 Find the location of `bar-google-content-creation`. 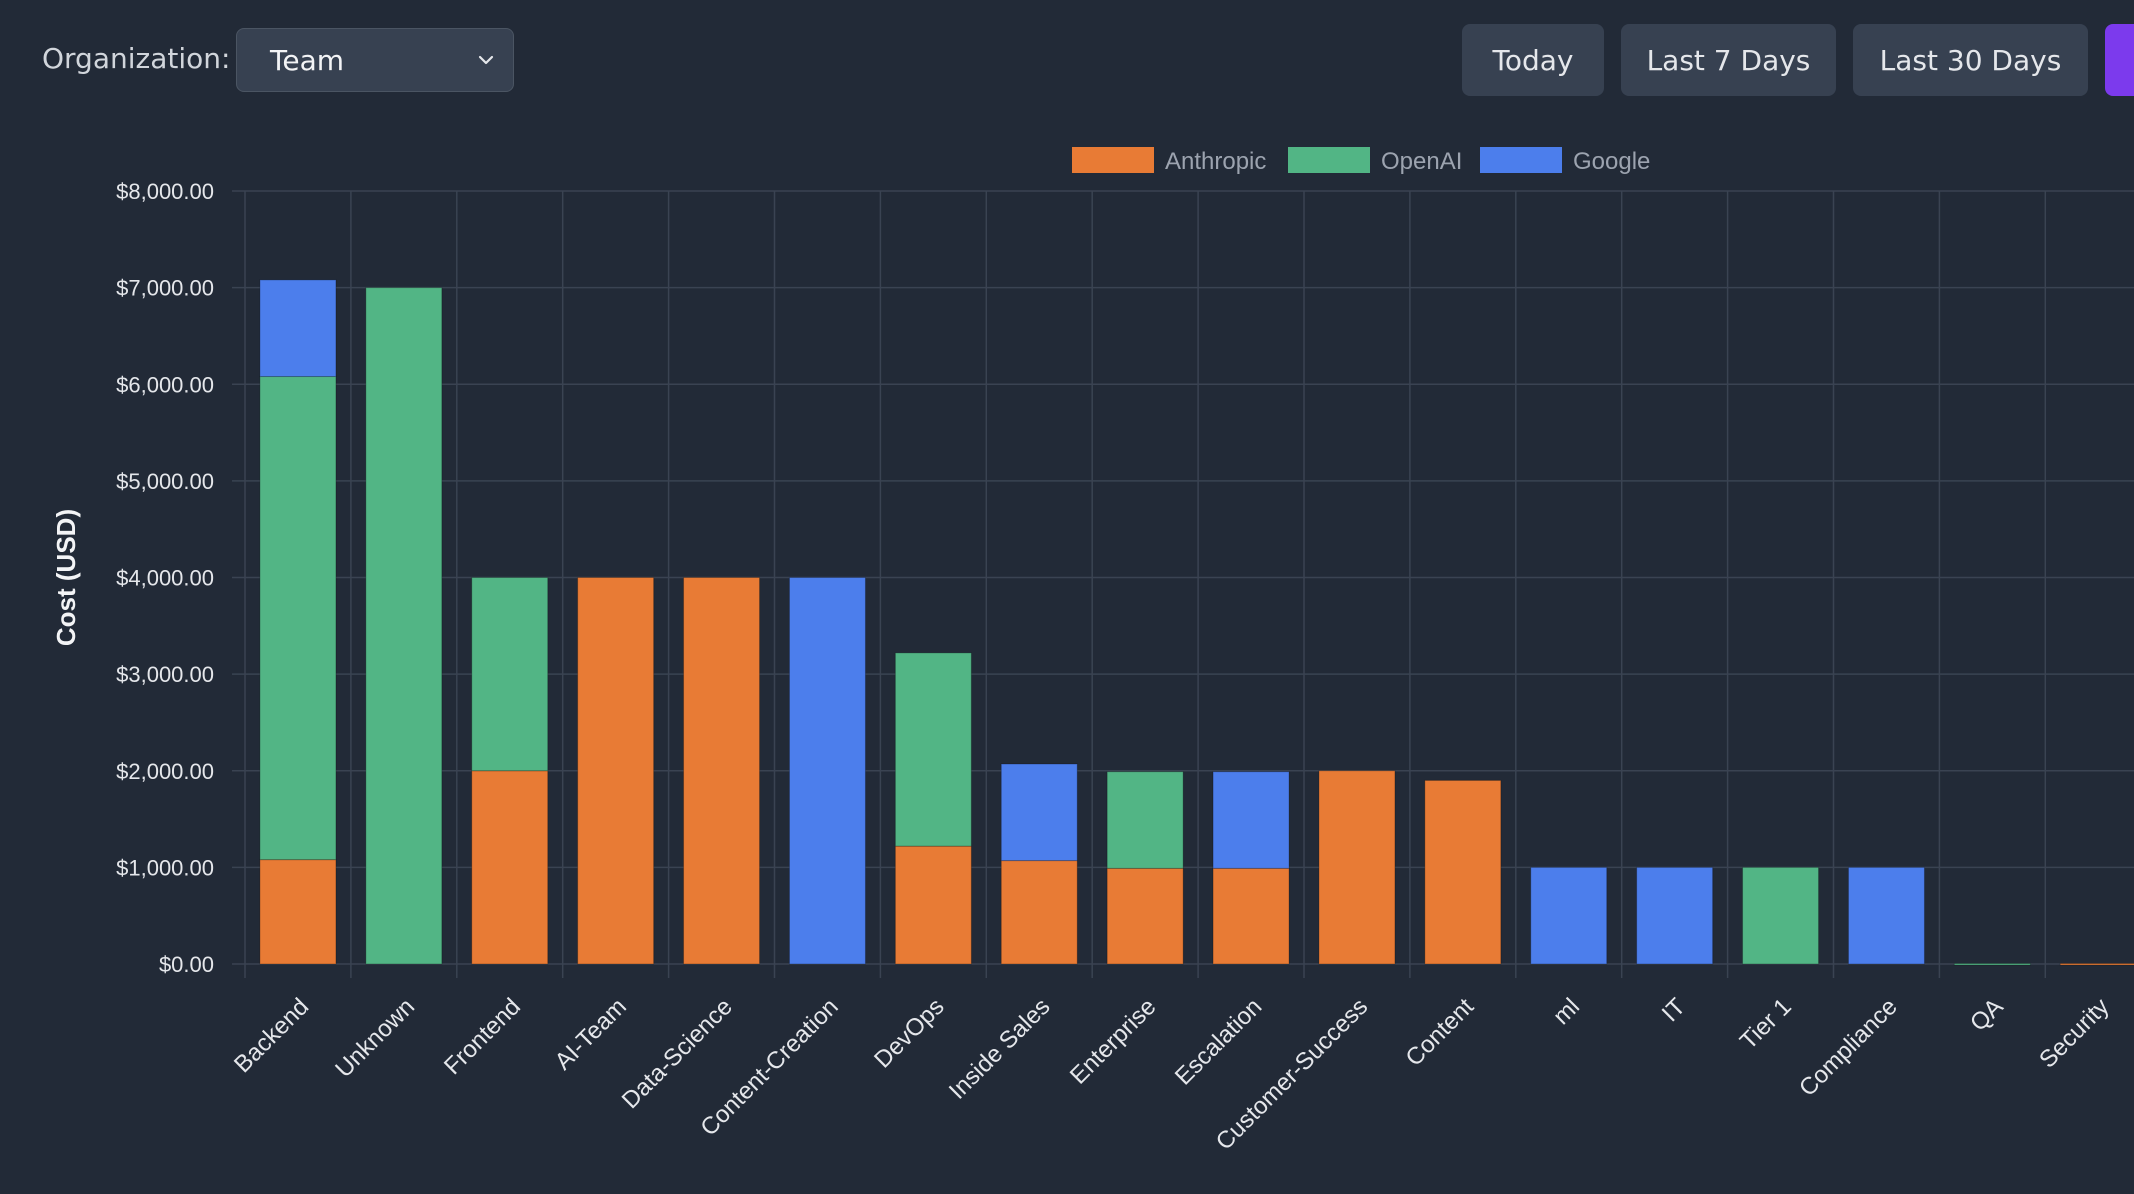

bar-google-content-creation is located at coordinates (827, 771).